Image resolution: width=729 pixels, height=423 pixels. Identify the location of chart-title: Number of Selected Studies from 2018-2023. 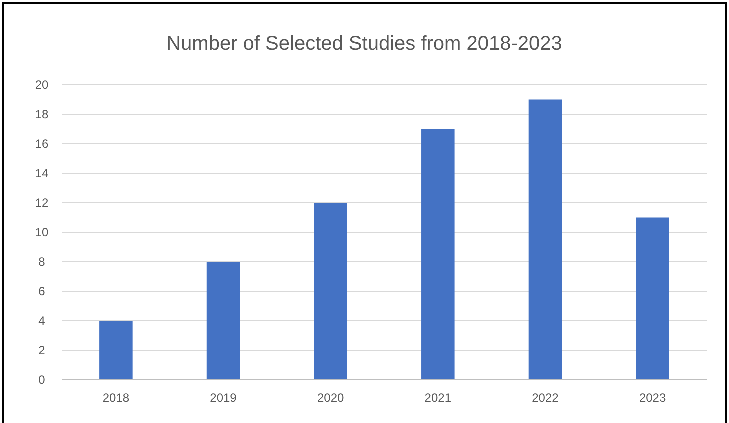
(364, 44).